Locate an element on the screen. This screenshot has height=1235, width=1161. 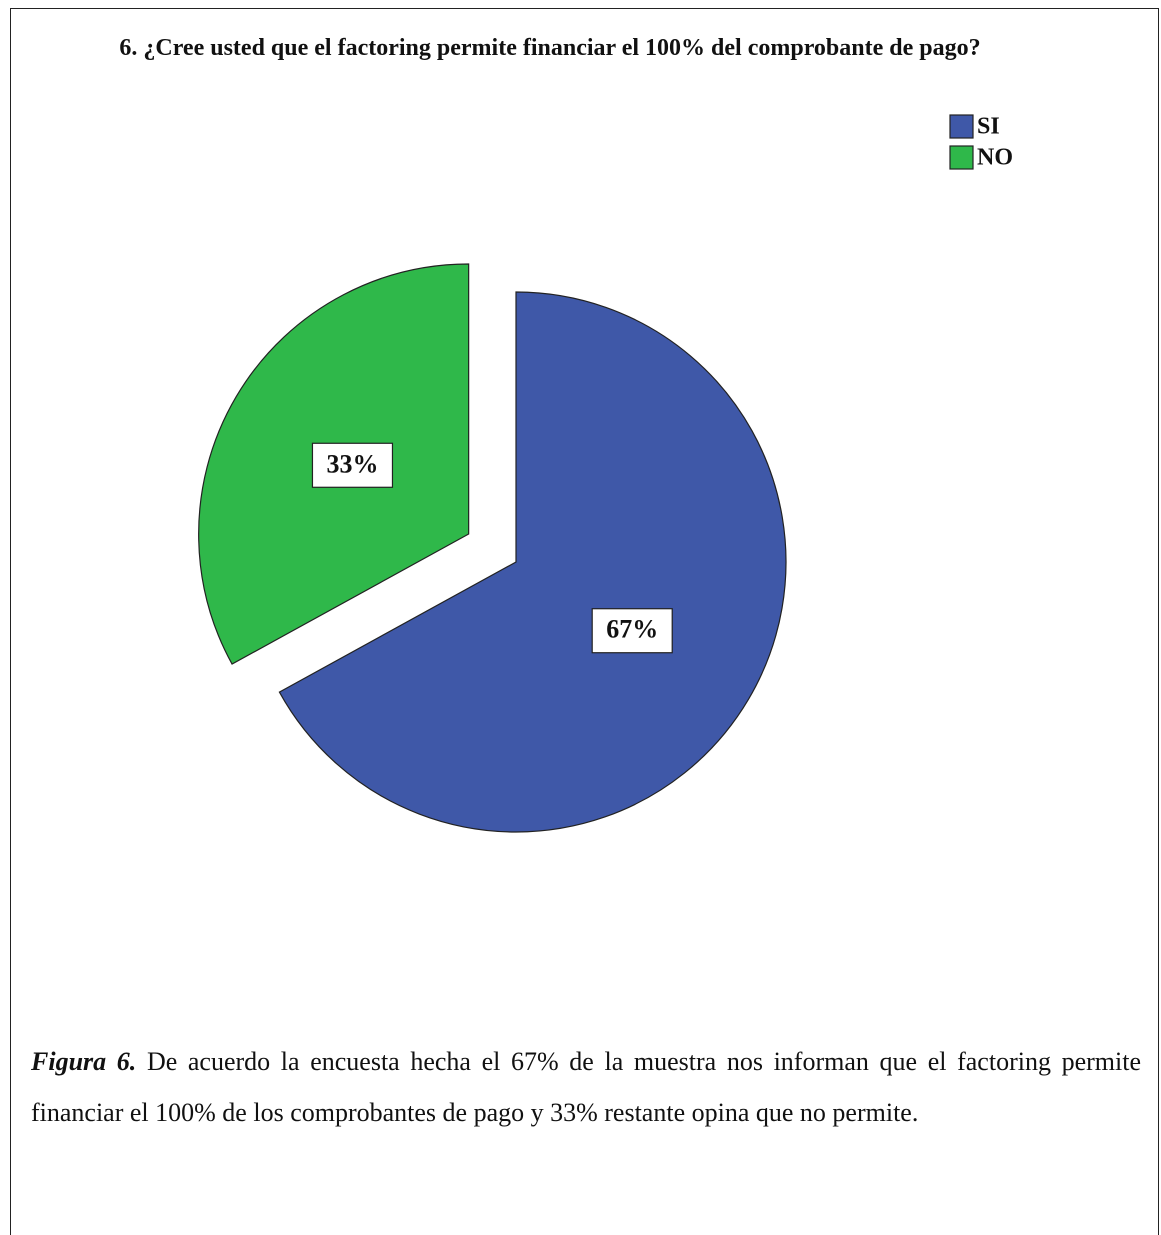
data-label: 33% is located at coordinates (352, 463).